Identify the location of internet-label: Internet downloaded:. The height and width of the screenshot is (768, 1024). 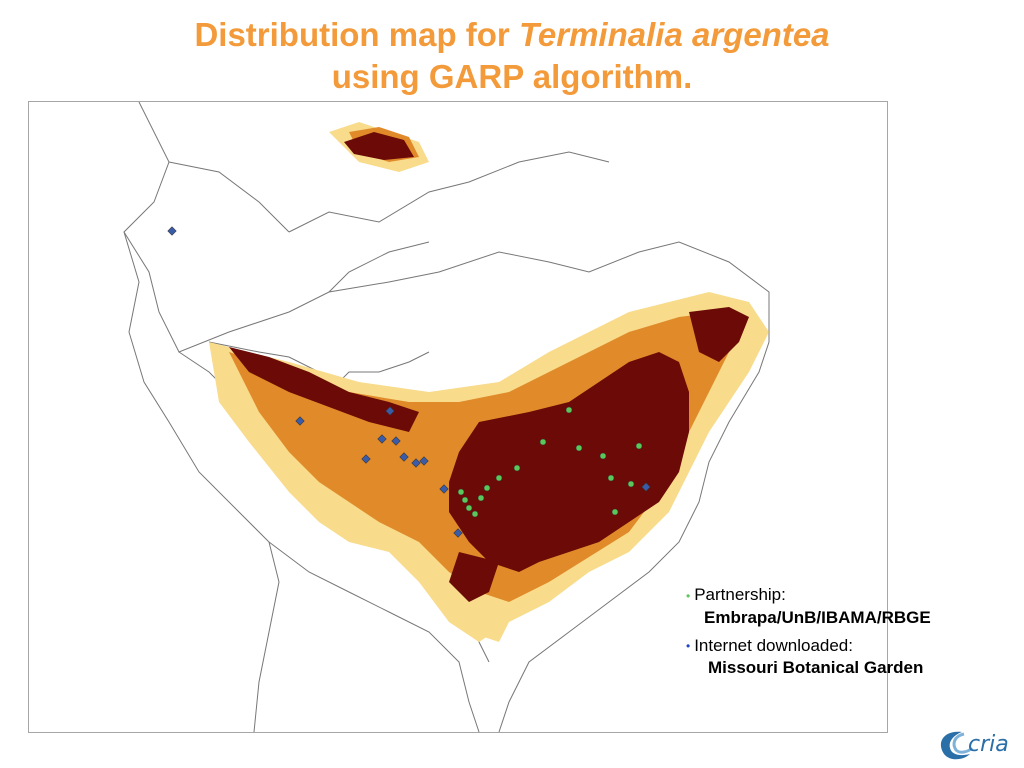
(773, 645).